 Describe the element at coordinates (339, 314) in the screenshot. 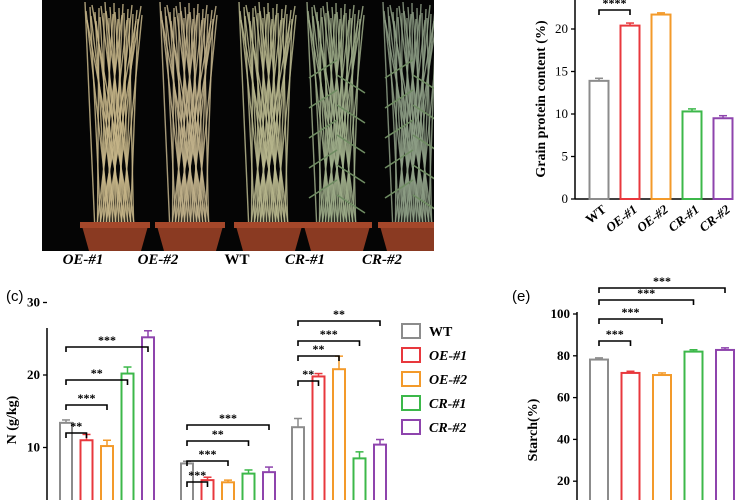

I see `nitrogen-group3-sig-bracket-4-label: **` at that location.